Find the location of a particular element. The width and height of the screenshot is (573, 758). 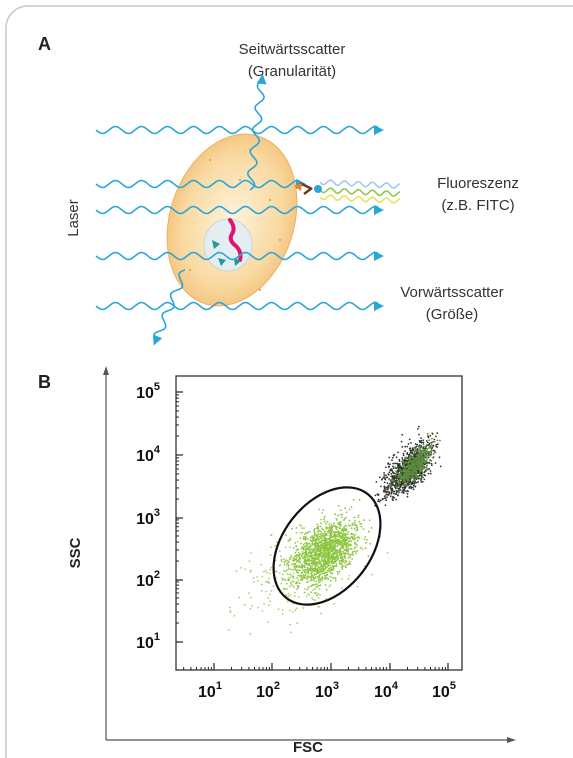

tick-base: 10 is located at coordinates (145, 393).